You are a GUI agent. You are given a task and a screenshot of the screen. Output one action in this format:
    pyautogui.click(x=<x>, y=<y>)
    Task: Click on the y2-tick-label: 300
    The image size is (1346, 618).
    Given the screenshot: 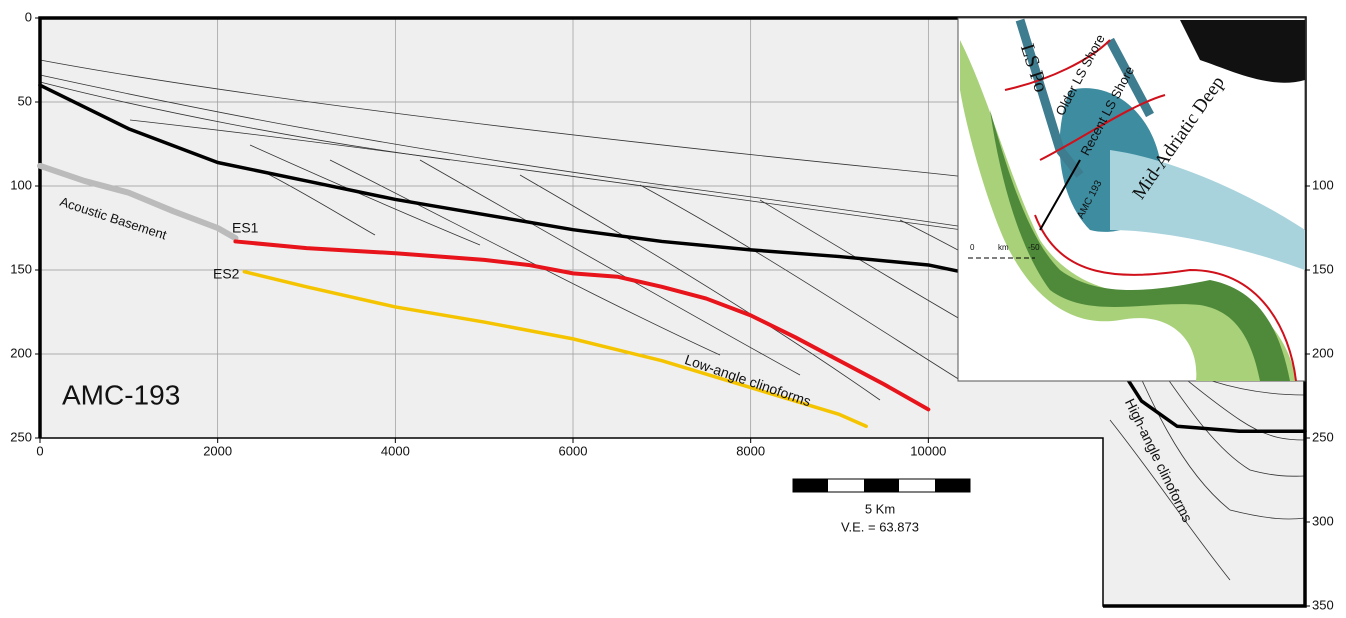 What is the action you would take?
    pyautogui.click(x=1323, y=520)
    